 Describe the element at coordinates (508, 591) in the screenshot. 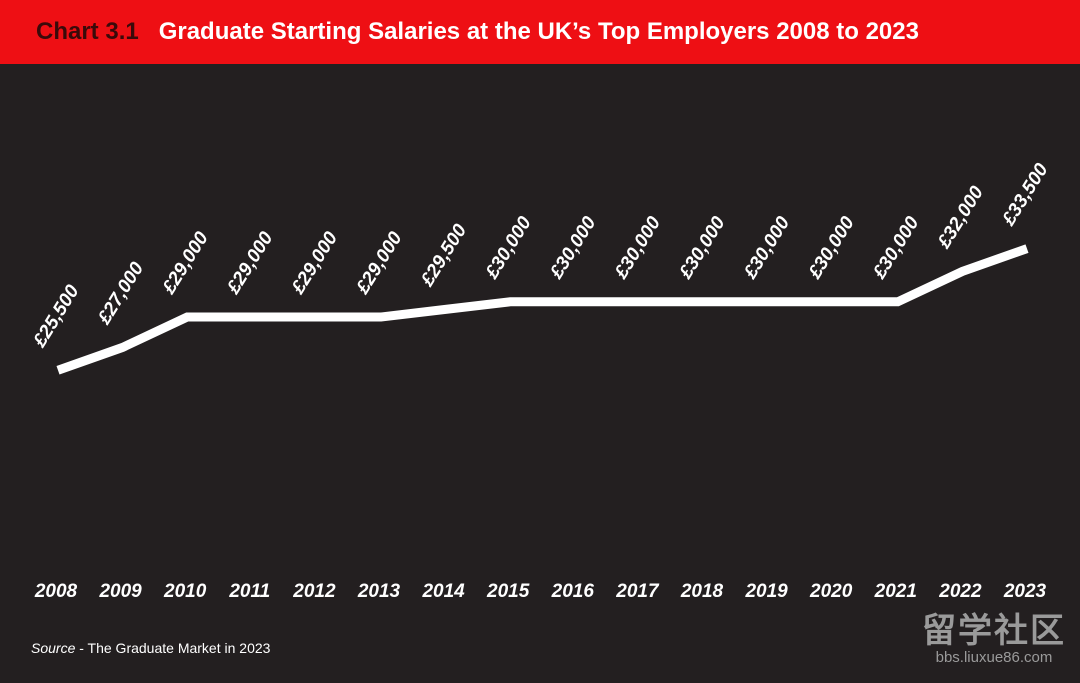

I see `x-tick-label-2015: 2015` at that location.